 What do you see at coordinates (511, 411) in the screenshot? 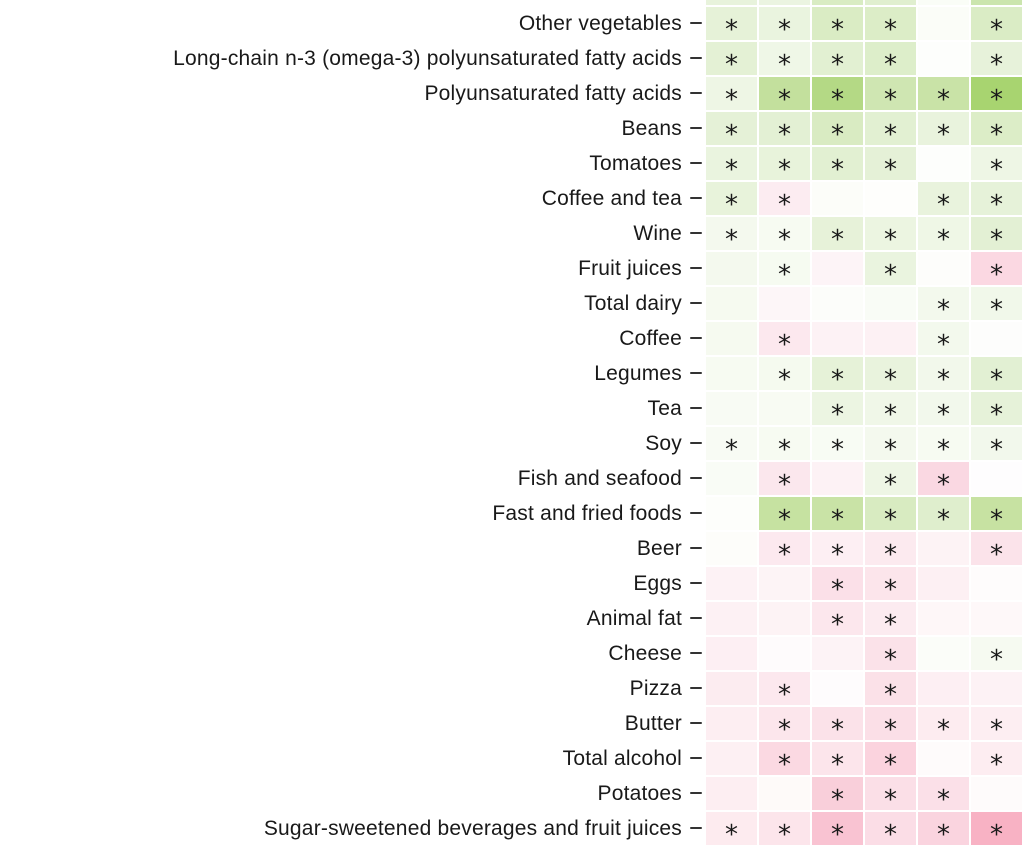
I see `heatmap-row: Tea * * * *` at bounding box center [511, 411].